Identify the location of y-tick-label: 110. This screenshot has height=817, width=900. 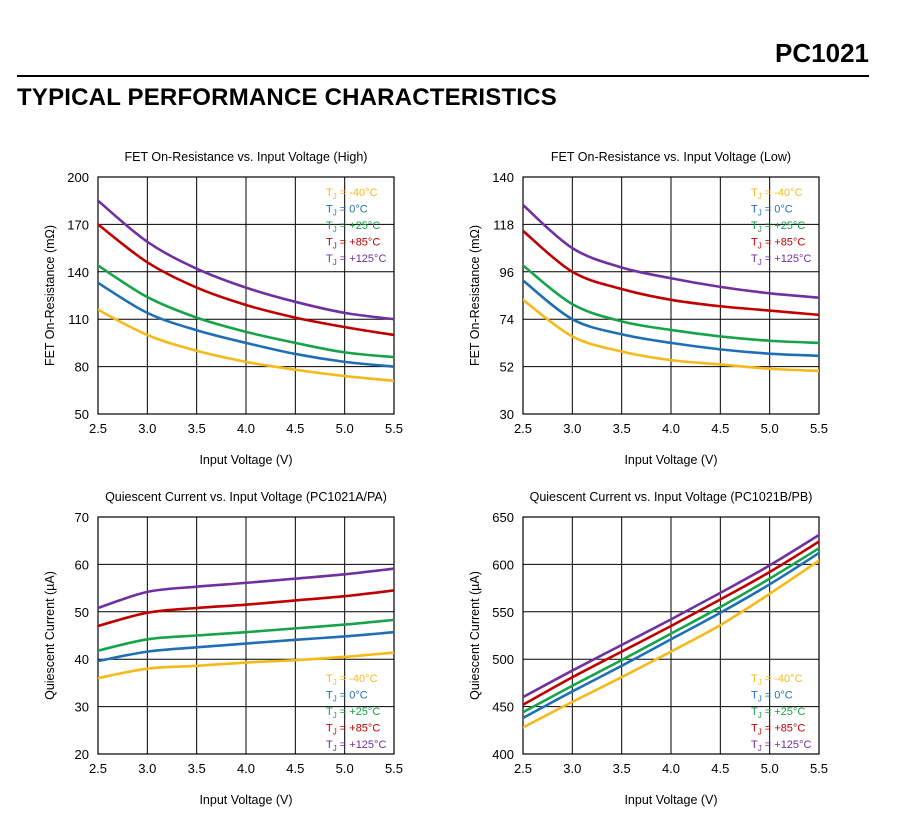
(78, 319).